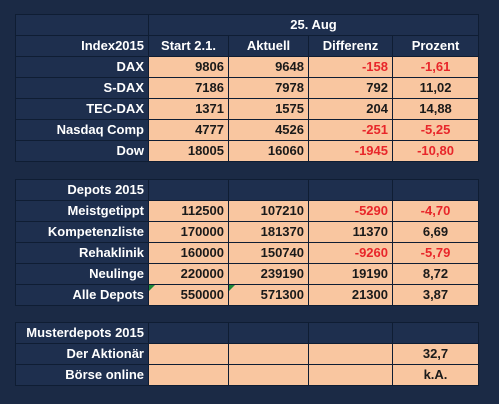  Describe the element at coordinates (350, 232) in the screenshot. I see `diff-cell: 11370` at that location.